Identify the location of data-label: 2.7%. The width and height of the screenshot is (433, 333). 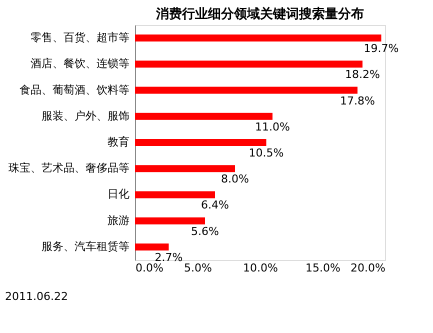
(168, 257).